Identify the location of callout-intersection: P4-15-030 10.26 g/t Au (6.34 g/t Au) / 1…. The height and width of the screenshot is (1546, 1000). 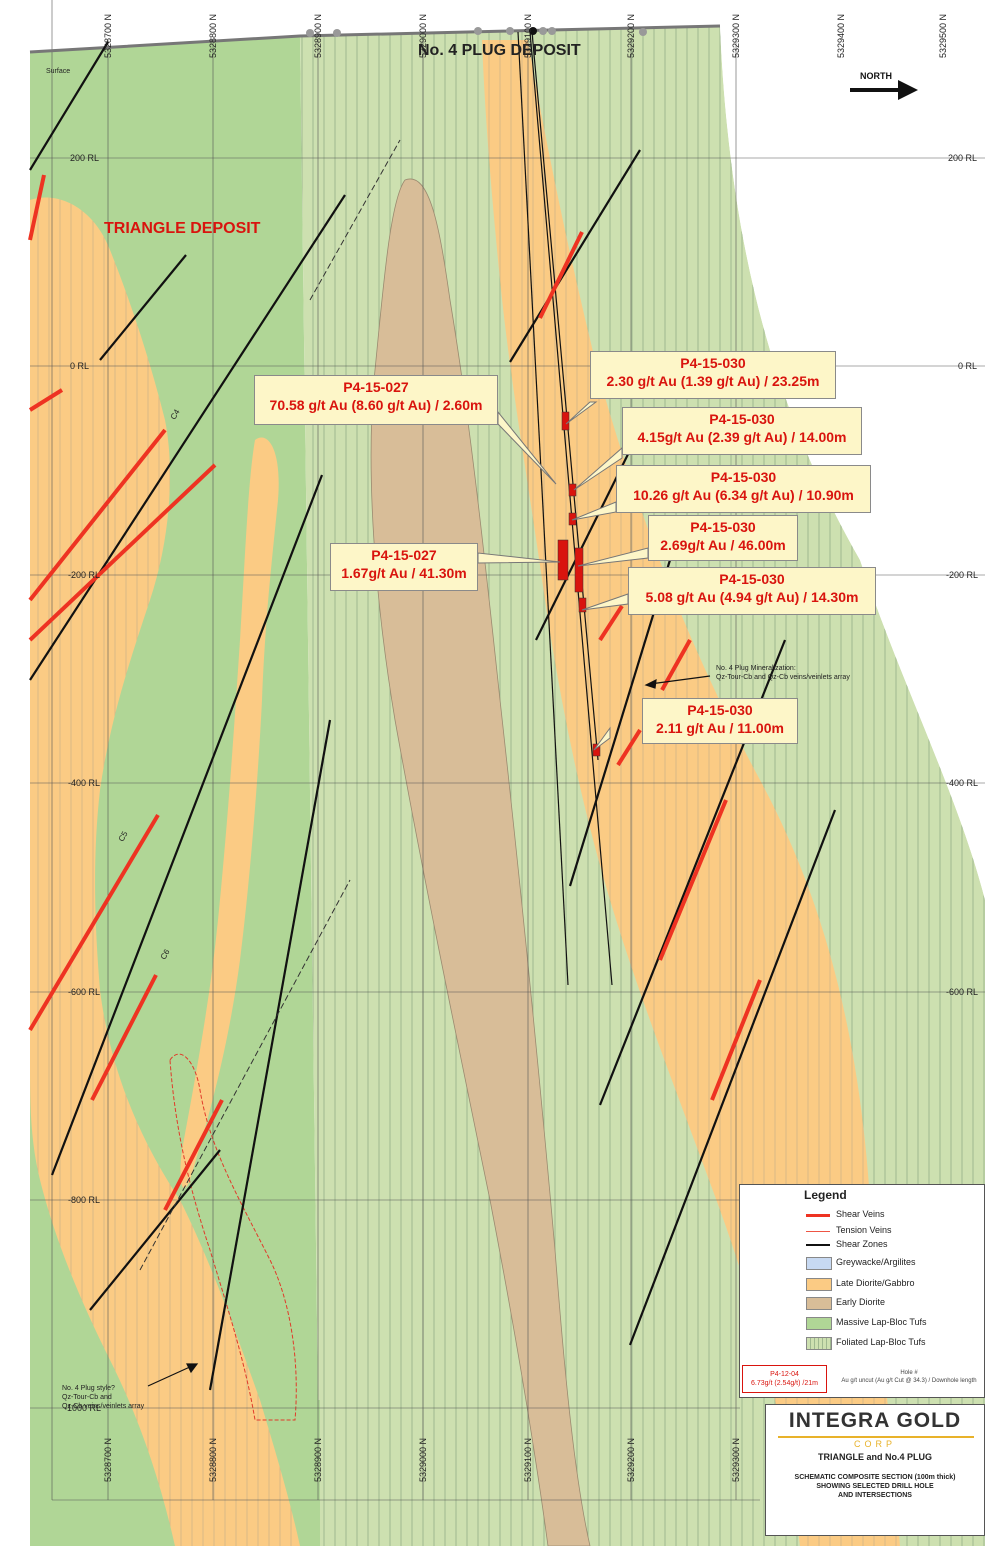
(743, 489).